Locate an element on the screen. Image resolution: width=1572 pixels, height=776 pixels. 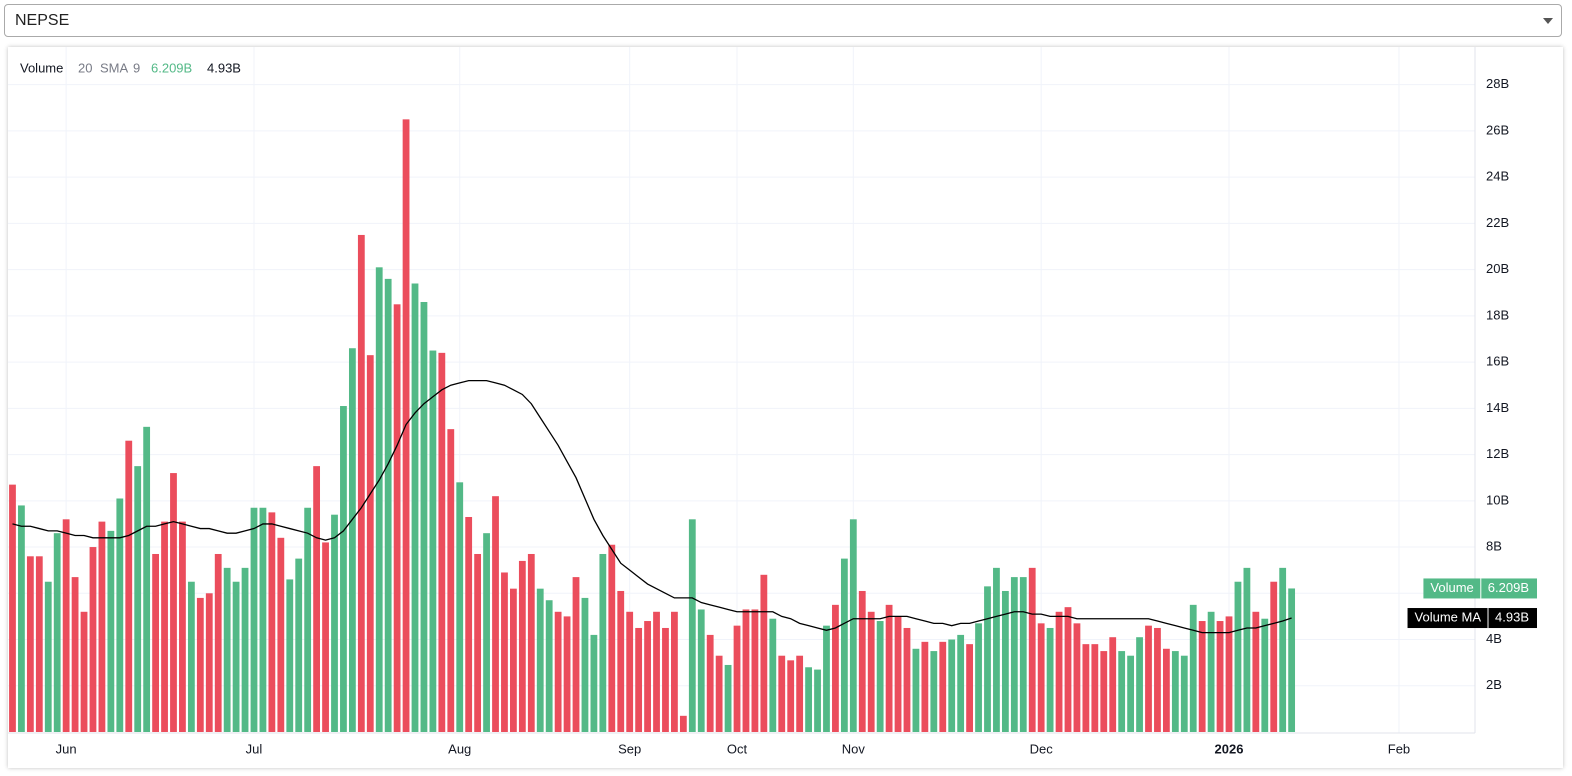
y-tick-label: 2B is located at coordinates (1494, 684).